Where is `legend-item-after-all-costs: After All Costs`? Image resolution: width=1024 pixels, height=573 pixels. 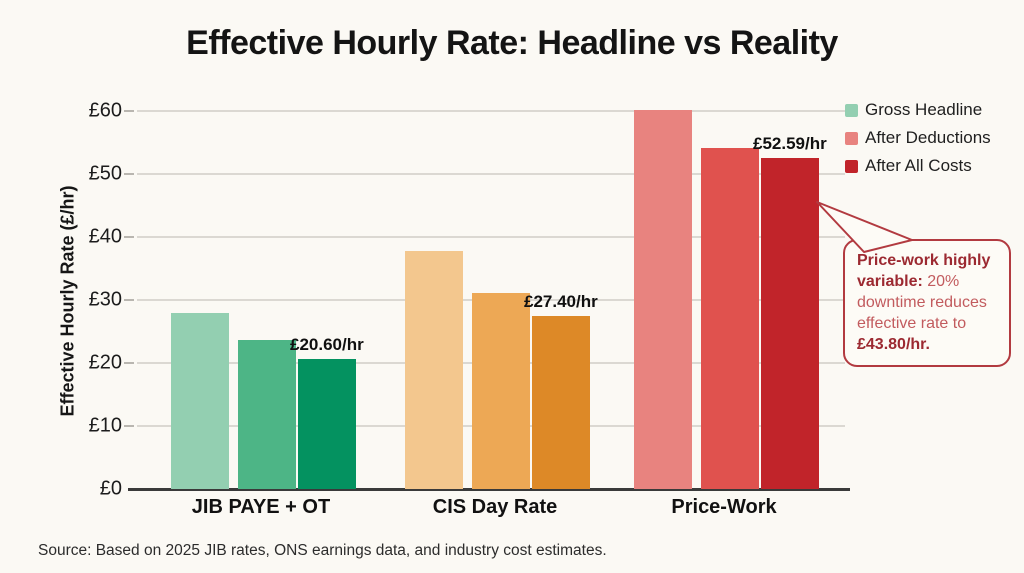 legend-item-after-all-costs: After All Costs is located at coordinates (918, 166).